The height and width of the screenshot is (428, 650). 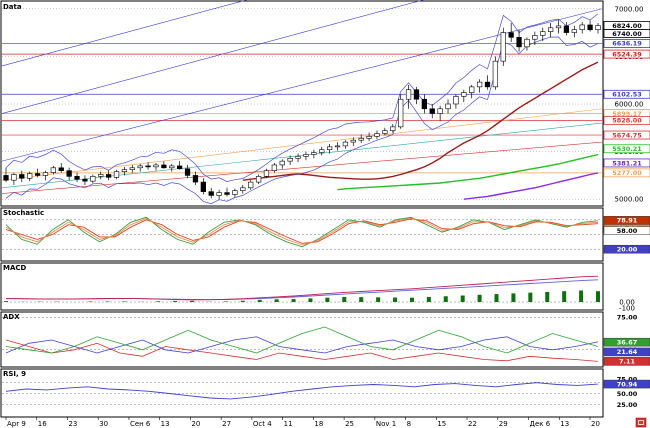 I want to click on price-tick-label: 5000.00, so click(x=629, y=200).